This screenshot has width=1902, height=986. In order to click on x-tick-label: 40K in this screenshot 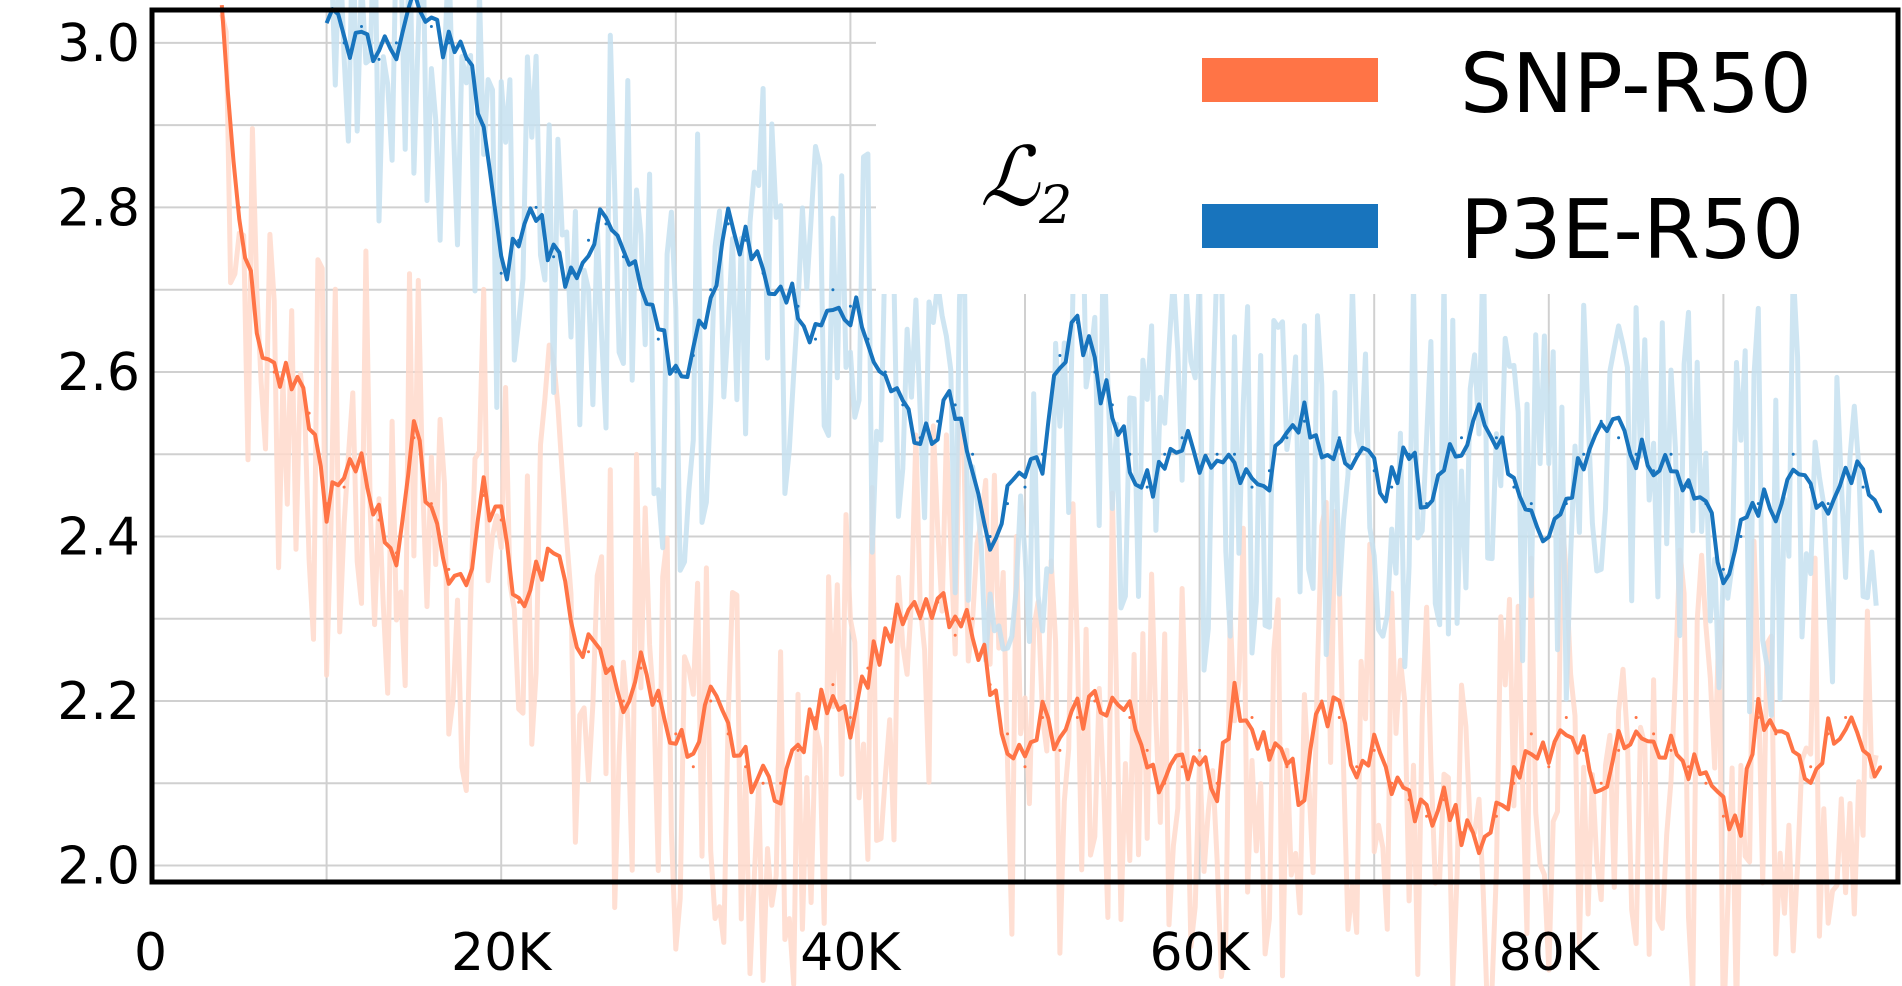, I will do `click(851, 953)`.